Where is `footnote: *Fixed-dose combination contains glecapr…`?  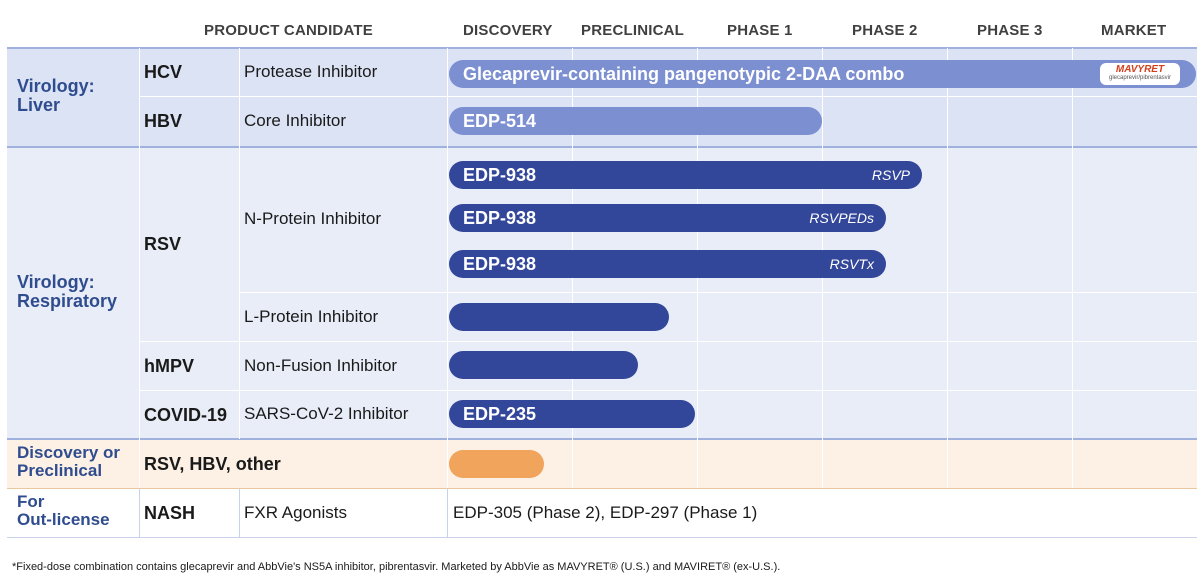
footnote: *Fixed-dose combination contains glecapr… is located at coordinates (396, 567).